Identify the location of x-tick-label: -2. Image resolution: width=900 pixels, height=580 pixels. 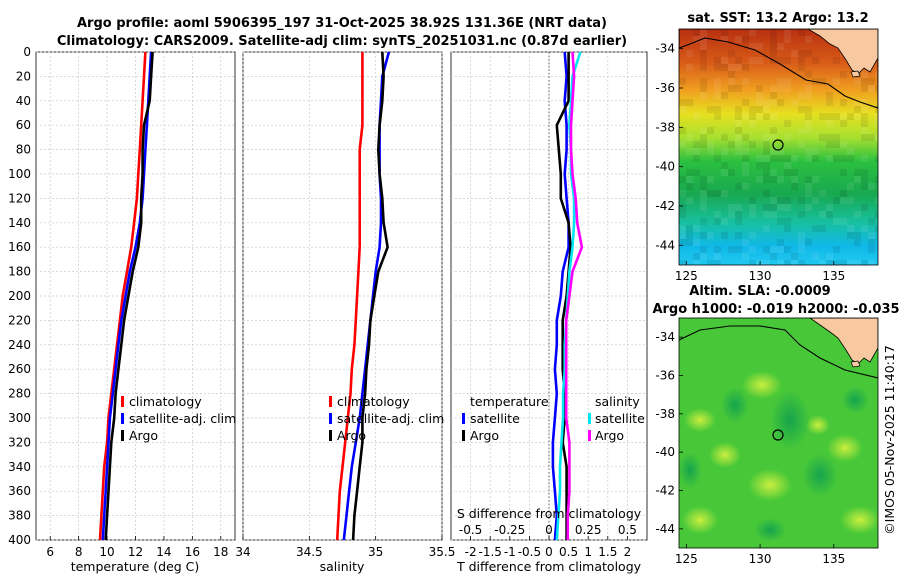
(471, 552).